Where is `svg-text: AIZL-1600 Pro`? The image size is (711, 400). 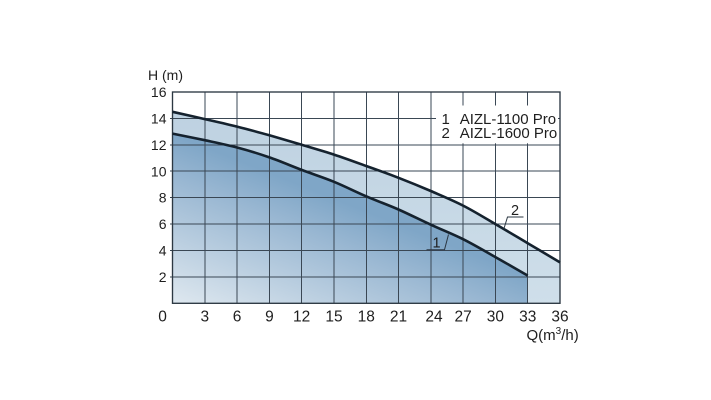
svg-text: AIZL-1600 Pro is located at coordinates (509, 133).